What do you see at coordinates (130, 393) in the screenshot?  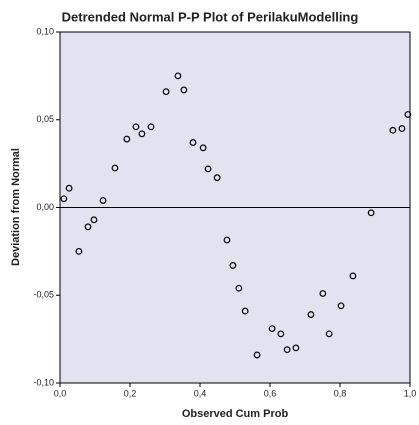 I see `x-tick-label: 0,2` at bounding box center [130, 393].